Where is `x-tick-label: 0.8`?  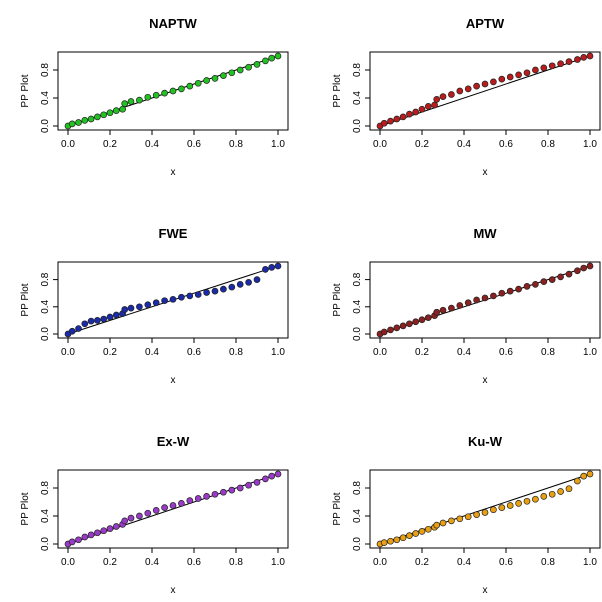
x-tick-label: 0.8 is located at coordinates (236, 562).